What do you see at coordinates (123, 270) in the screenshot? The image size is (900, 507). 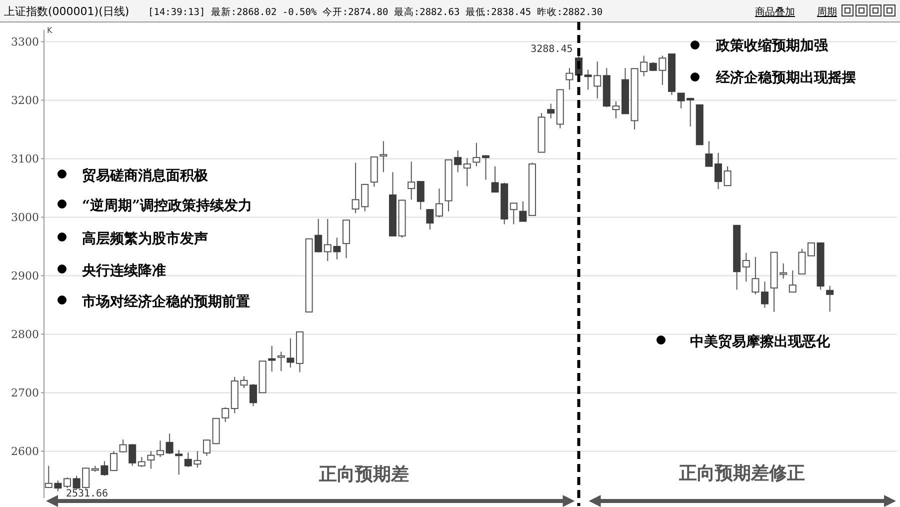 I see `annotation: 央行连续降准` at bounding box center [123, 270].